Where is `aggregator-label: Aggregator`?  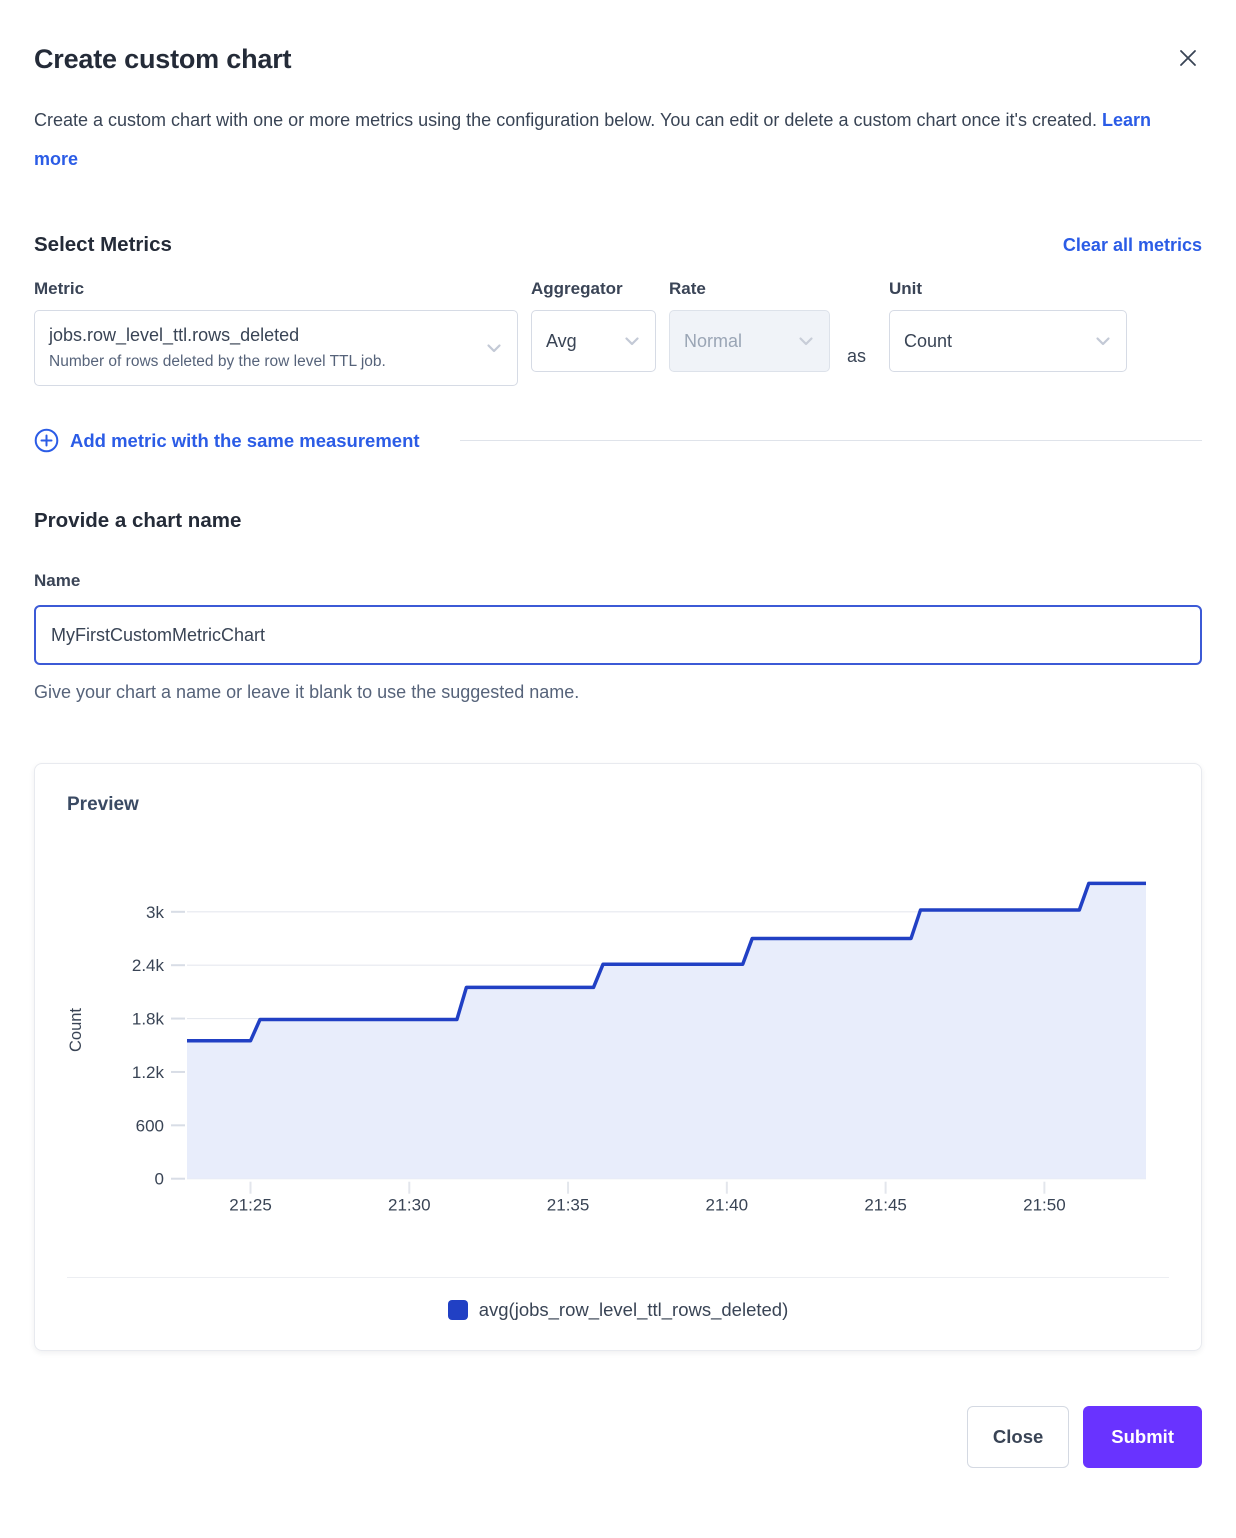
aggregator-label: Aggregator is located at coordinates (577, 288).